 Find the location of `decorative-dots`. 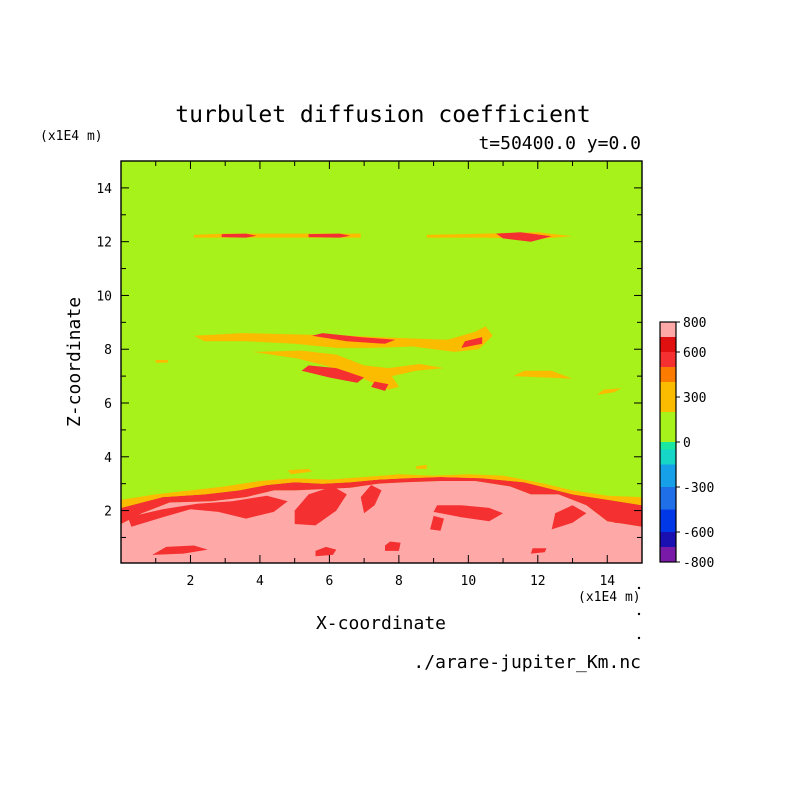

decorative-dots is located at coordinates (639, 613).